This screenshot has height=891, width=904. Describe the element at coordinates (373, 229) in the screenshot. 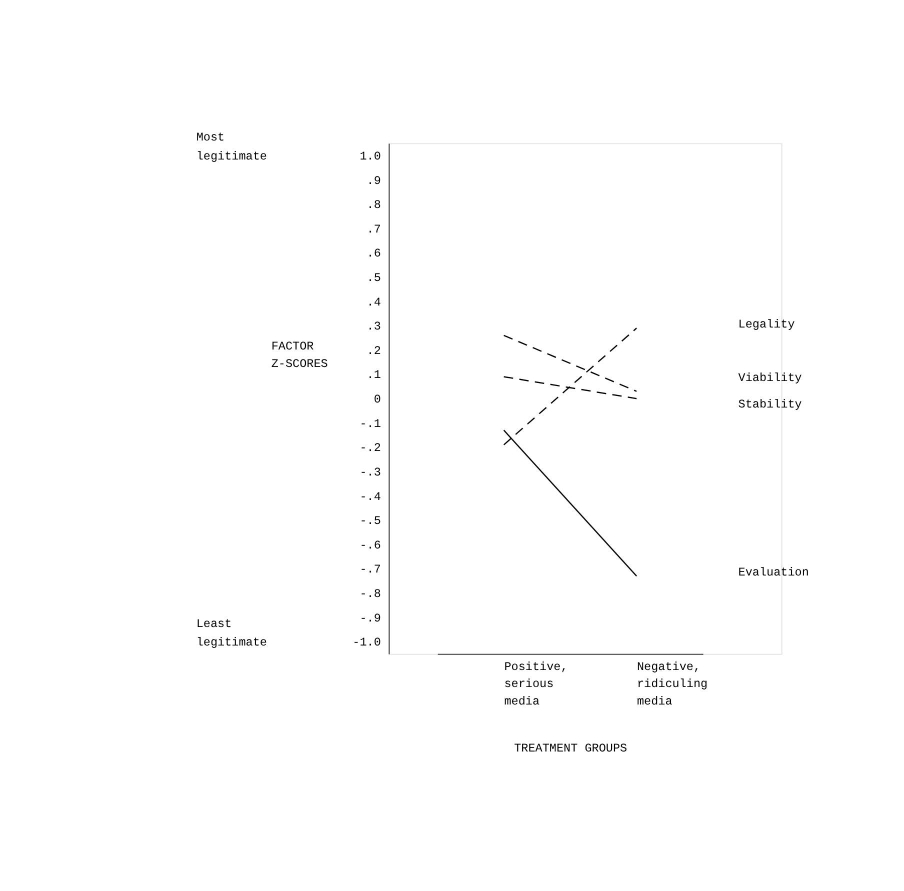

I see `y-tick-label: .7` at that location.